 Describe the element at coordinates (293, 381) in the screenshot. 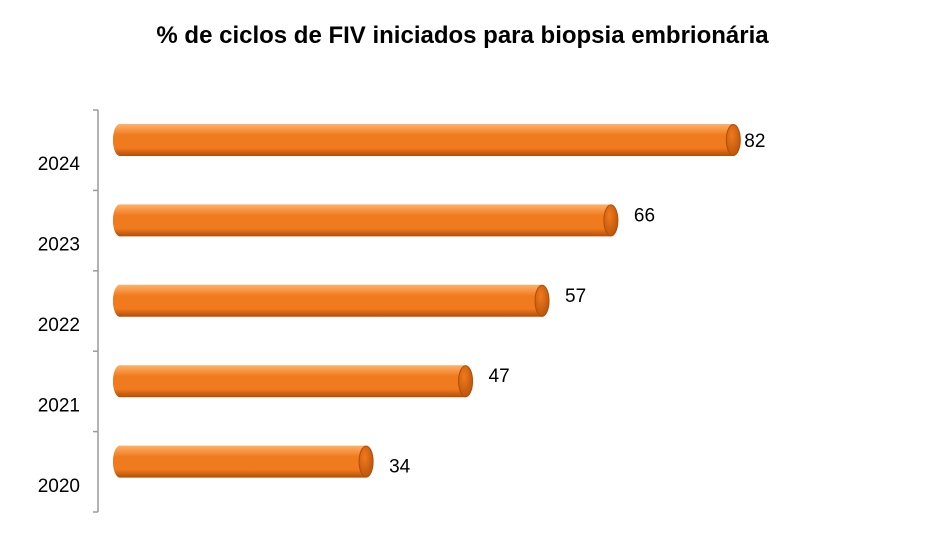

I see `bar-2021` at that location.